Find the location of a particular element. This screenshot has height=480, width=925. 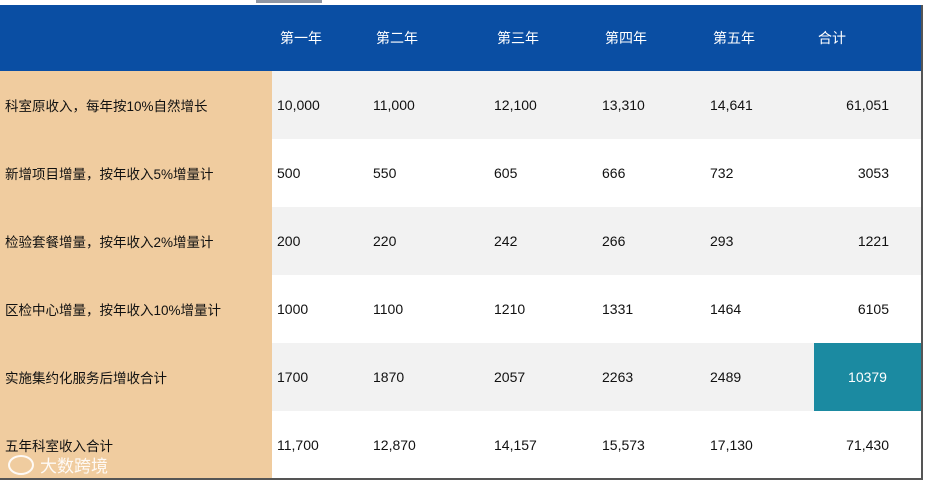

header-year-5: 第五年 is located at coordinates (734, 38).